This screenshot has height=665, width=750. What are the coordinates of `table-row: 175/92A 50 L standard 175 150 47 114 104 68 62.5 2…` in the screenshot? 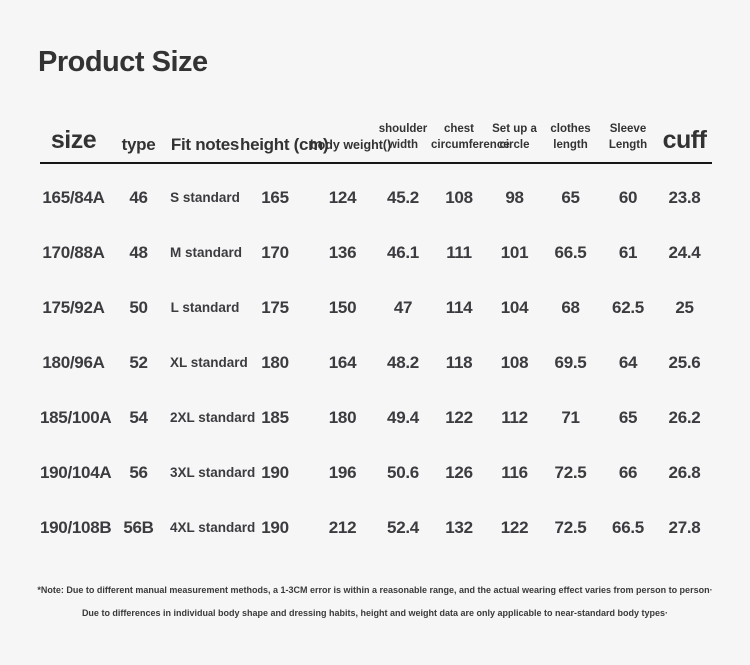 It's located at (376, 307).